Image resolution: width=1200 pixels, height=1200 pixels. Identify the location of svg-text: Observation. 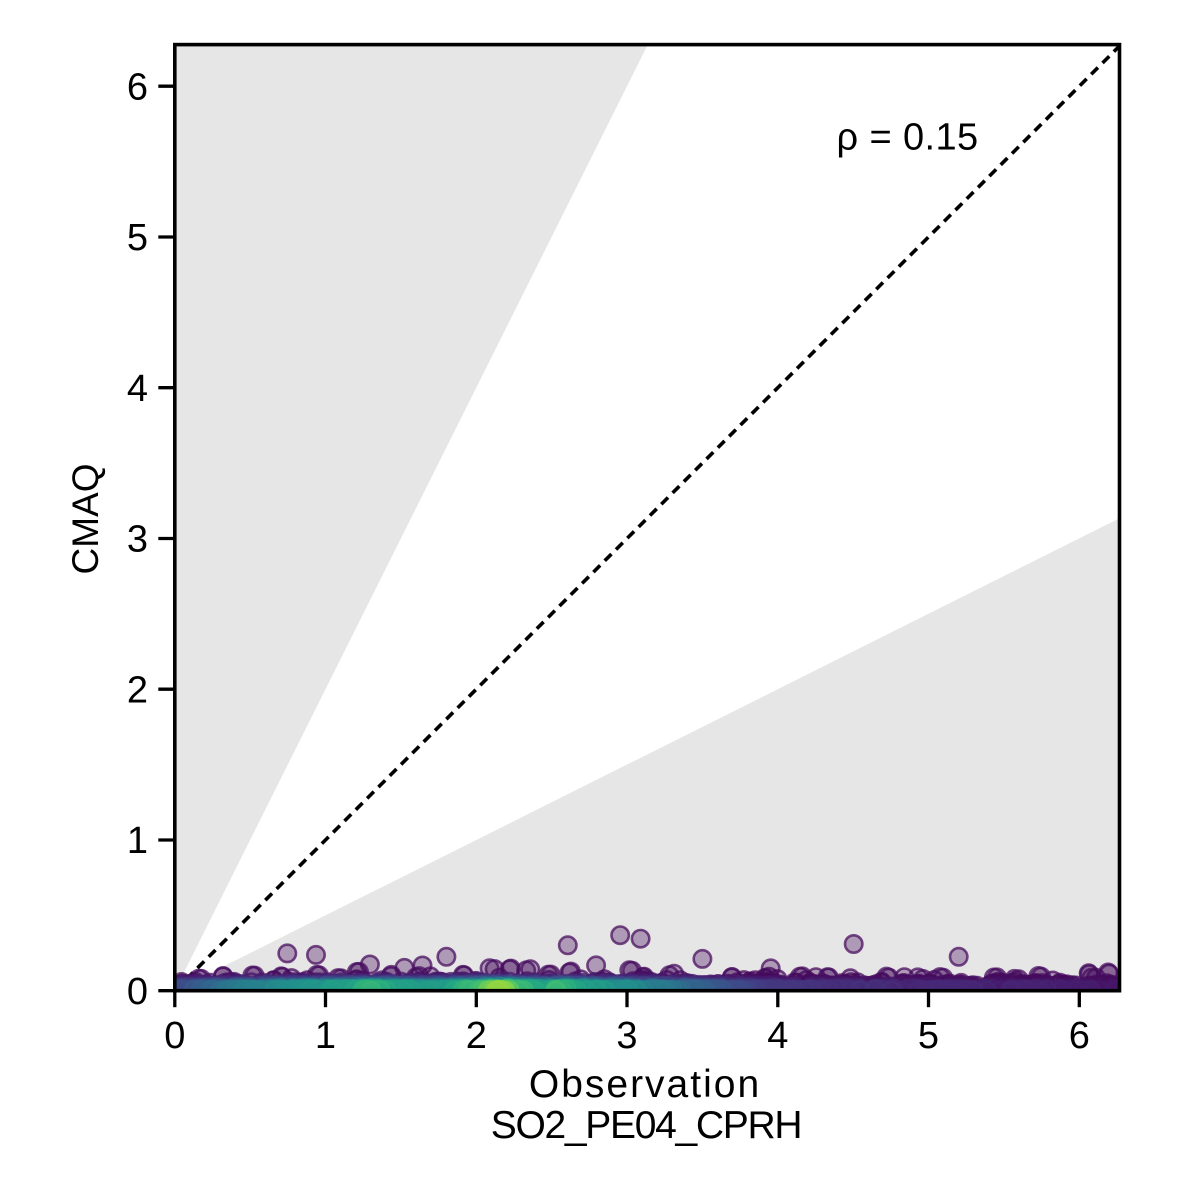
(645, 1084).